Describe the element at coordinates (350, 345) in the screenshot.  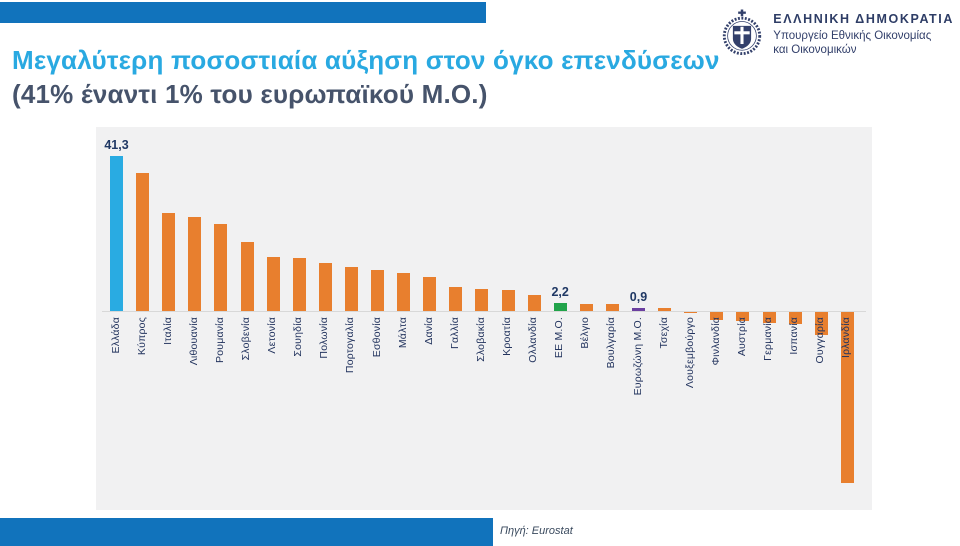
I see `category-label-Πορτογαλία: Πορτογαλία` at that location.